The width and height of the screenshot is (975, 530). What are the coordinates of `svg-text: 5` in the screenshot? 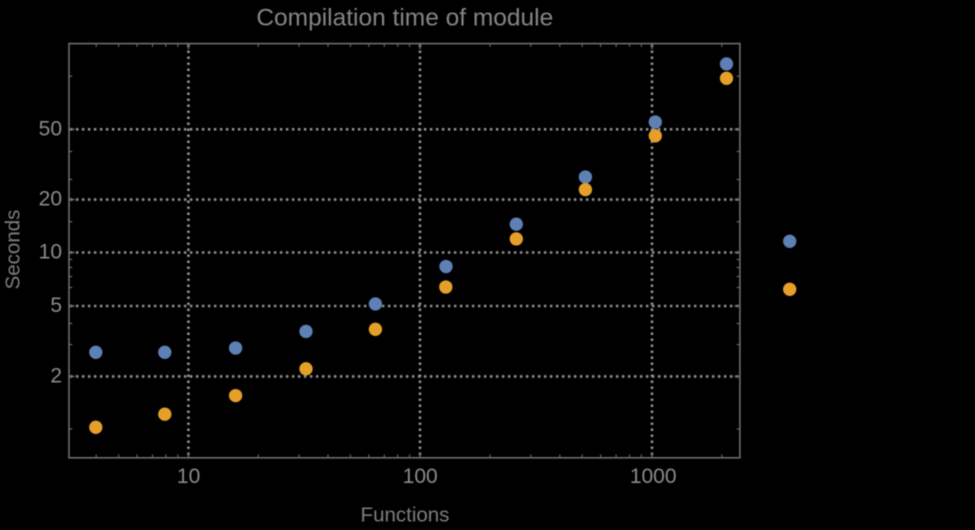 It's located at (56, 305).